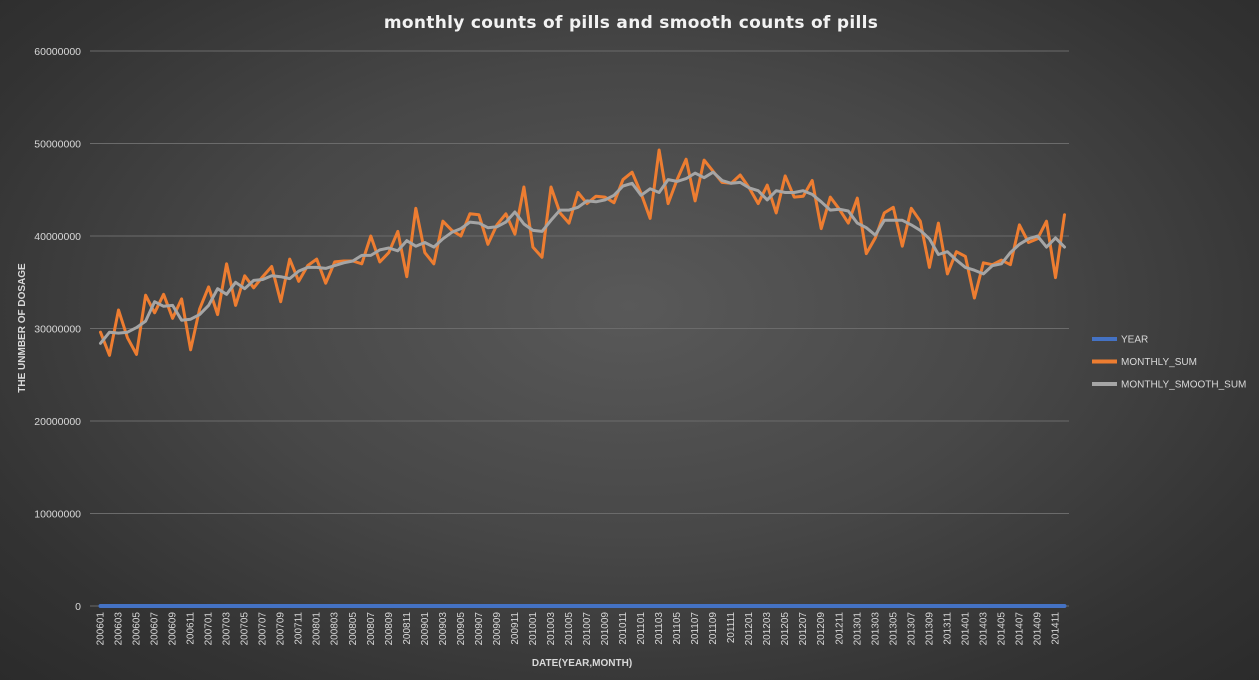 Image resolution: width=1259 pixels, height=680 pixels. What do you see at coordinates (695, 628) in the screenshot?
I see `x-tick-label: 201107` at bounding box center [695, 628].